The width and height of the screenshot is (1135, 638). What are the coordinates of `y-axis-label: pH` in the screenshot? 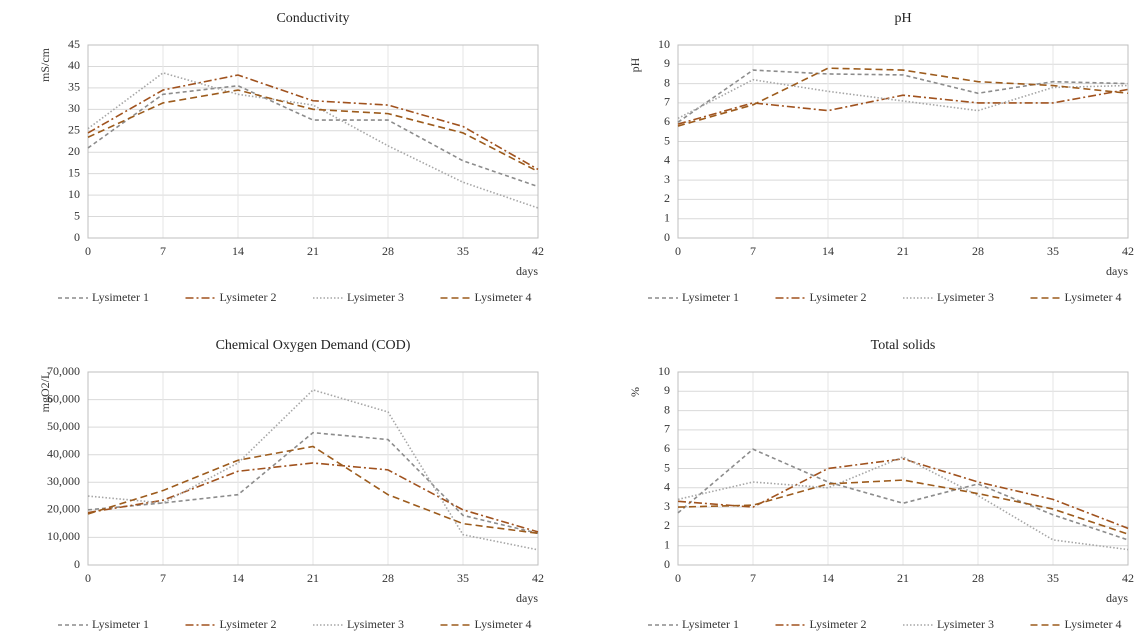 It's located at (635, 64).